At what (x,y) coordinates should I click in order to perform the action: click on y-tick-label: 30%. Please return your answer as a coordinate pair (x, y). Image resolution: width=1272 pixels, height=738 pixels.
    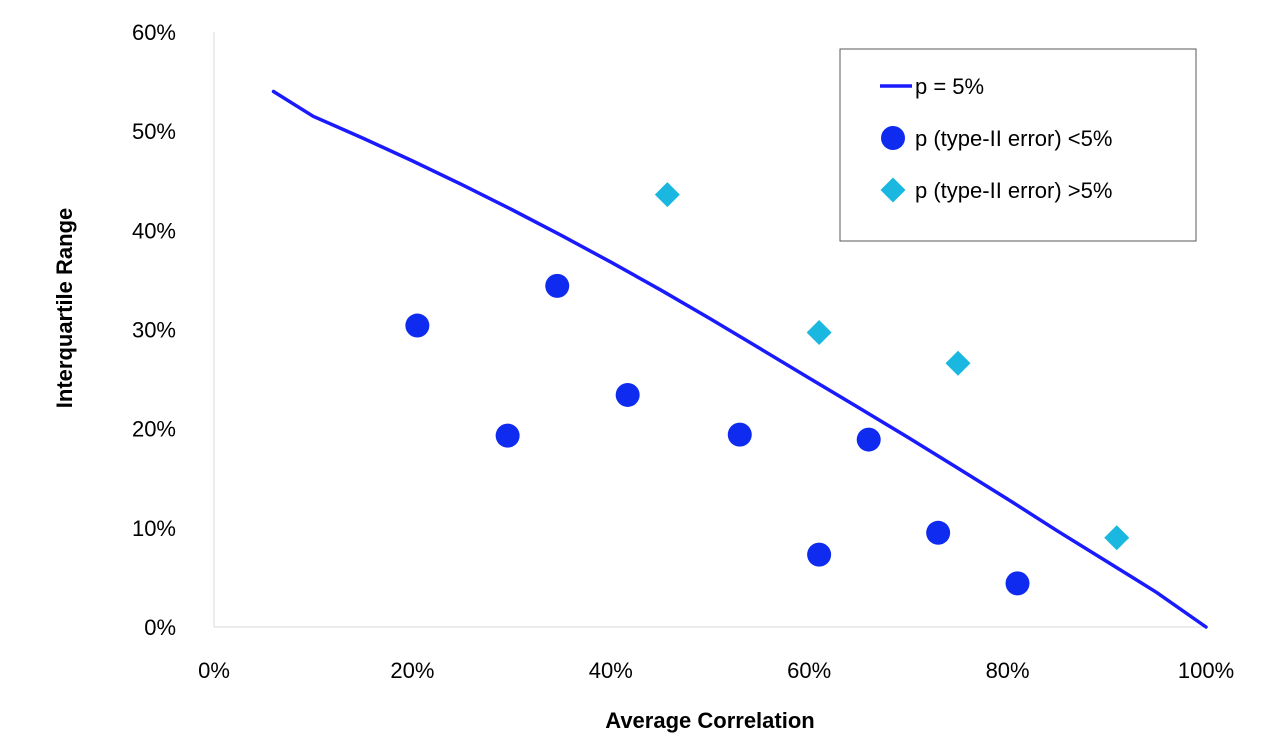
    Looking at the image, I should click on (154, 330).